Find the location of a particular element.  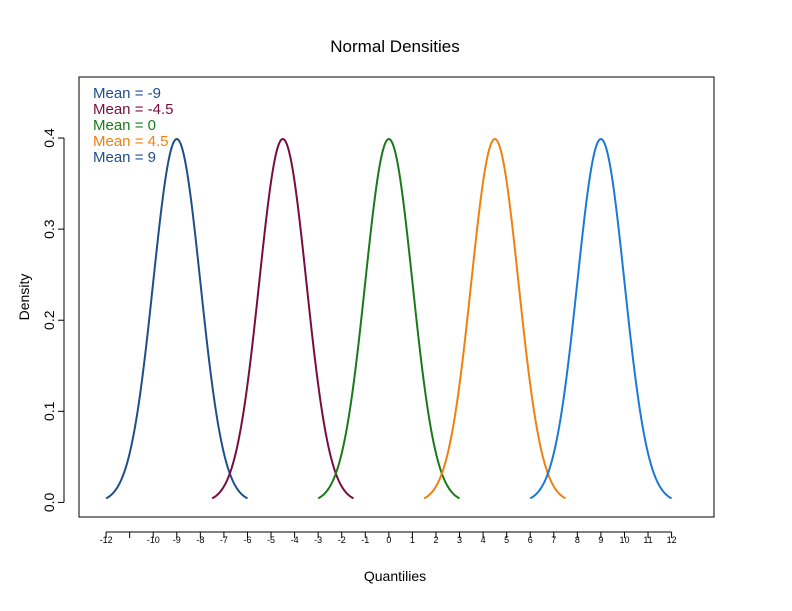

x-tick-label: -4 is located at coordinates (295, 540).